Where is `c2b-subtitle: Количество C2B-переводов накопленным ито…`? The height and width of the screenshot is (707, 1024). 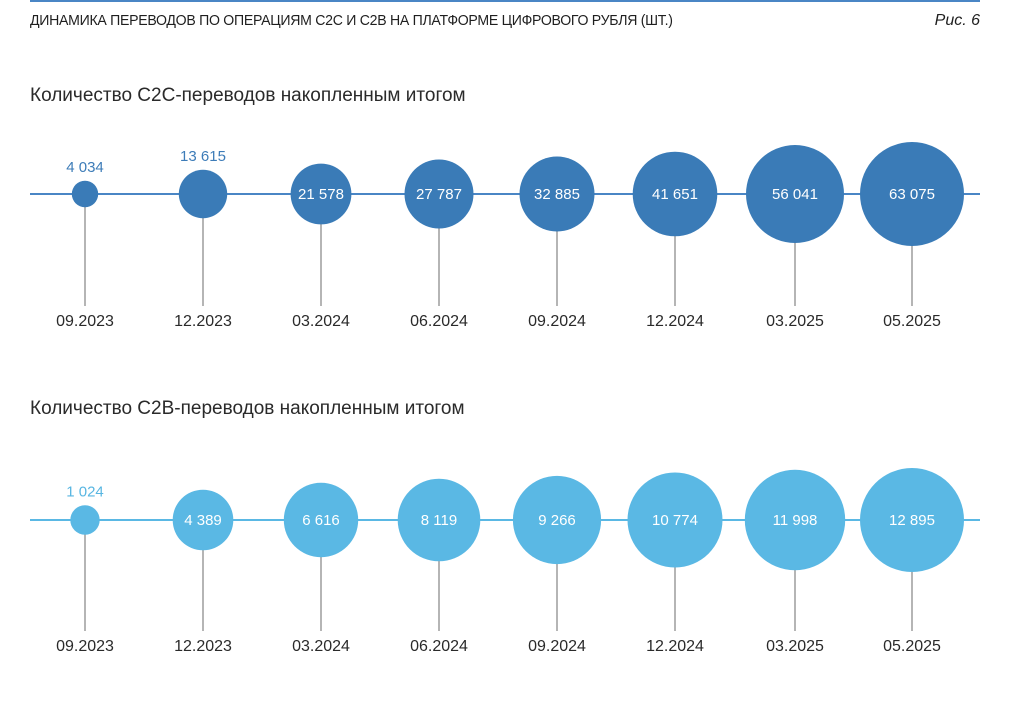
c2b-subtitle: Количество C2B-переводов накопленным ито… is located at coordinates (247, 408).